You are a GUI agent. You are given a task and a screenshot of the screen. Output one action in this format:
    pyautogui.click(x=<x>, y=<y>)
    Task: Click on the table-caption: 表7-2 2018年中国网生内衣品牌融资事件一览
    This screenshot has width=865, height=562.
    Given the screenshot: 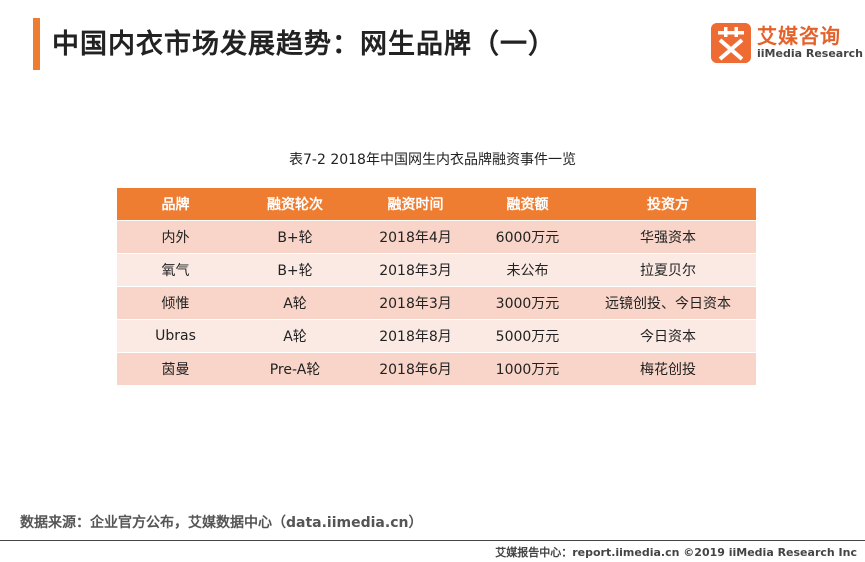 What is the action you would take?
    pyautogui.click(x=432, y=160)
    